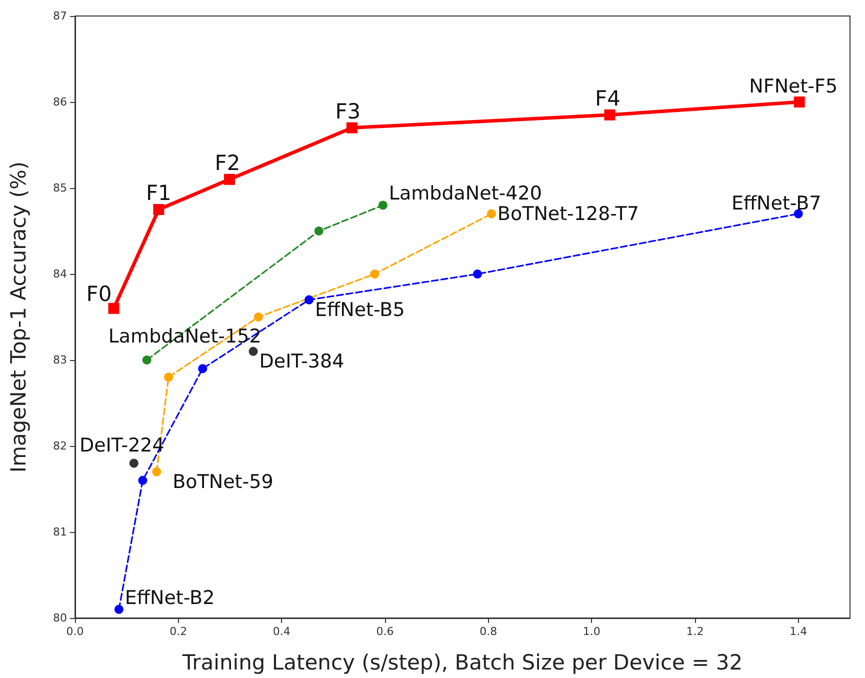 Image resolution: width=865 pixels, height=678 pixels. Describe the element at coordinates (227, 162) in the screenshot. I see `annotation: F2` at that location.